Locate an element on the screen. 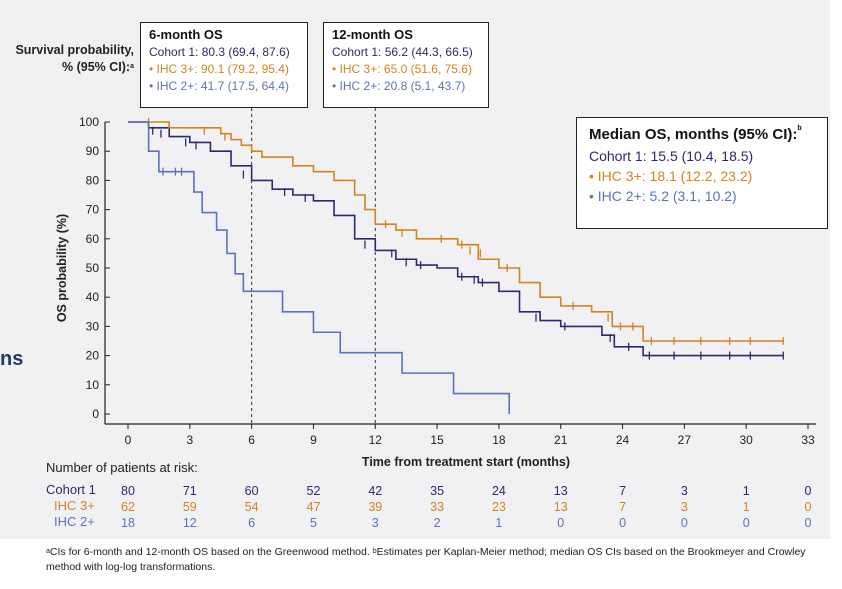 Image resolution: width=842 pixels, height=589 pixels. risk-value-ihc-3: 3 is located at coordinates (684, 507).